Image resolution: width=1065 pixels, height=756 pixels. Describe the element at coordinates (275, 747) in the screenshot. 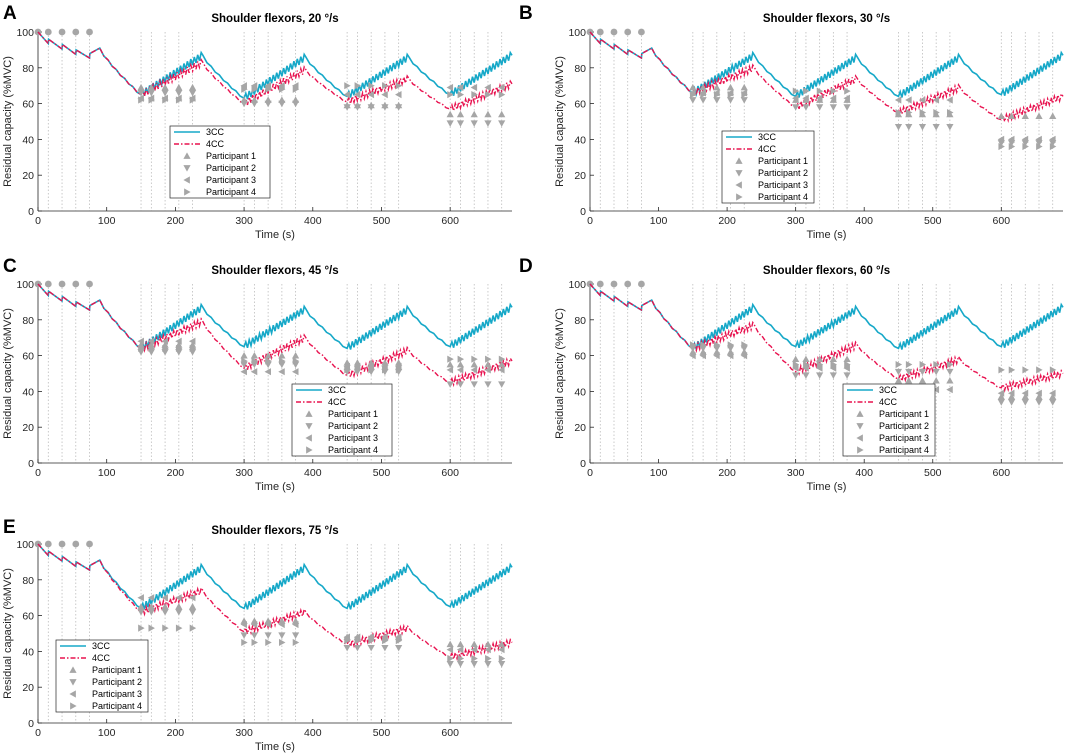

I see `x-axis-label: Time (s)` at that location.